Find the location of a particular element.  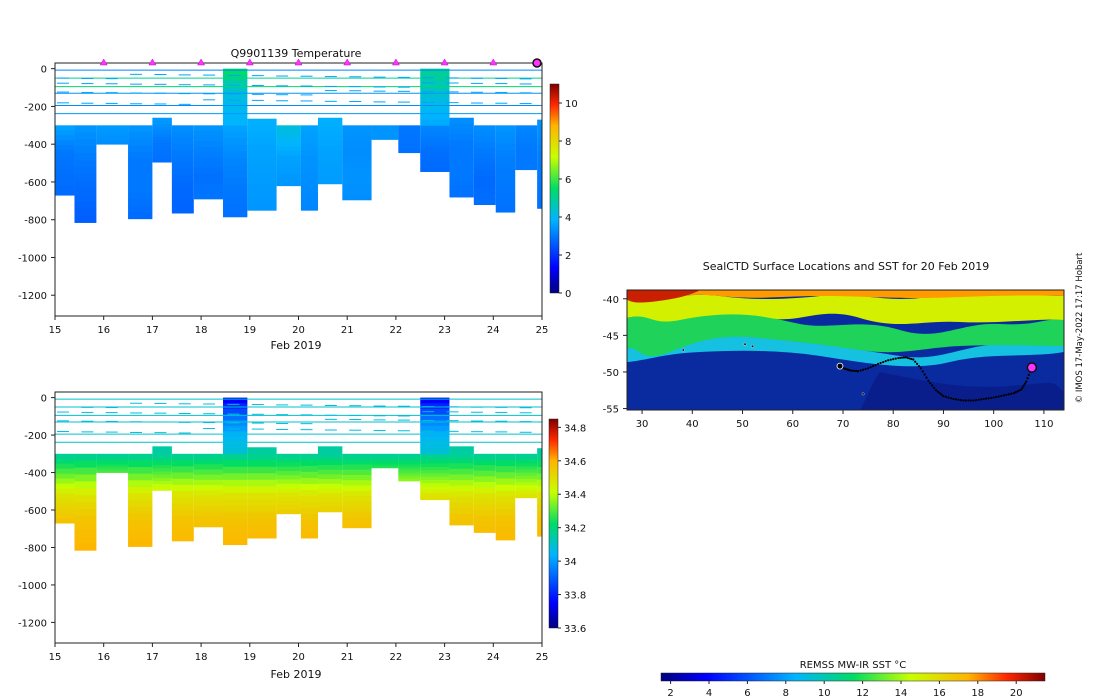

salinity-x-axis-label: Feb 2019 is located at coordinates (296, 674).